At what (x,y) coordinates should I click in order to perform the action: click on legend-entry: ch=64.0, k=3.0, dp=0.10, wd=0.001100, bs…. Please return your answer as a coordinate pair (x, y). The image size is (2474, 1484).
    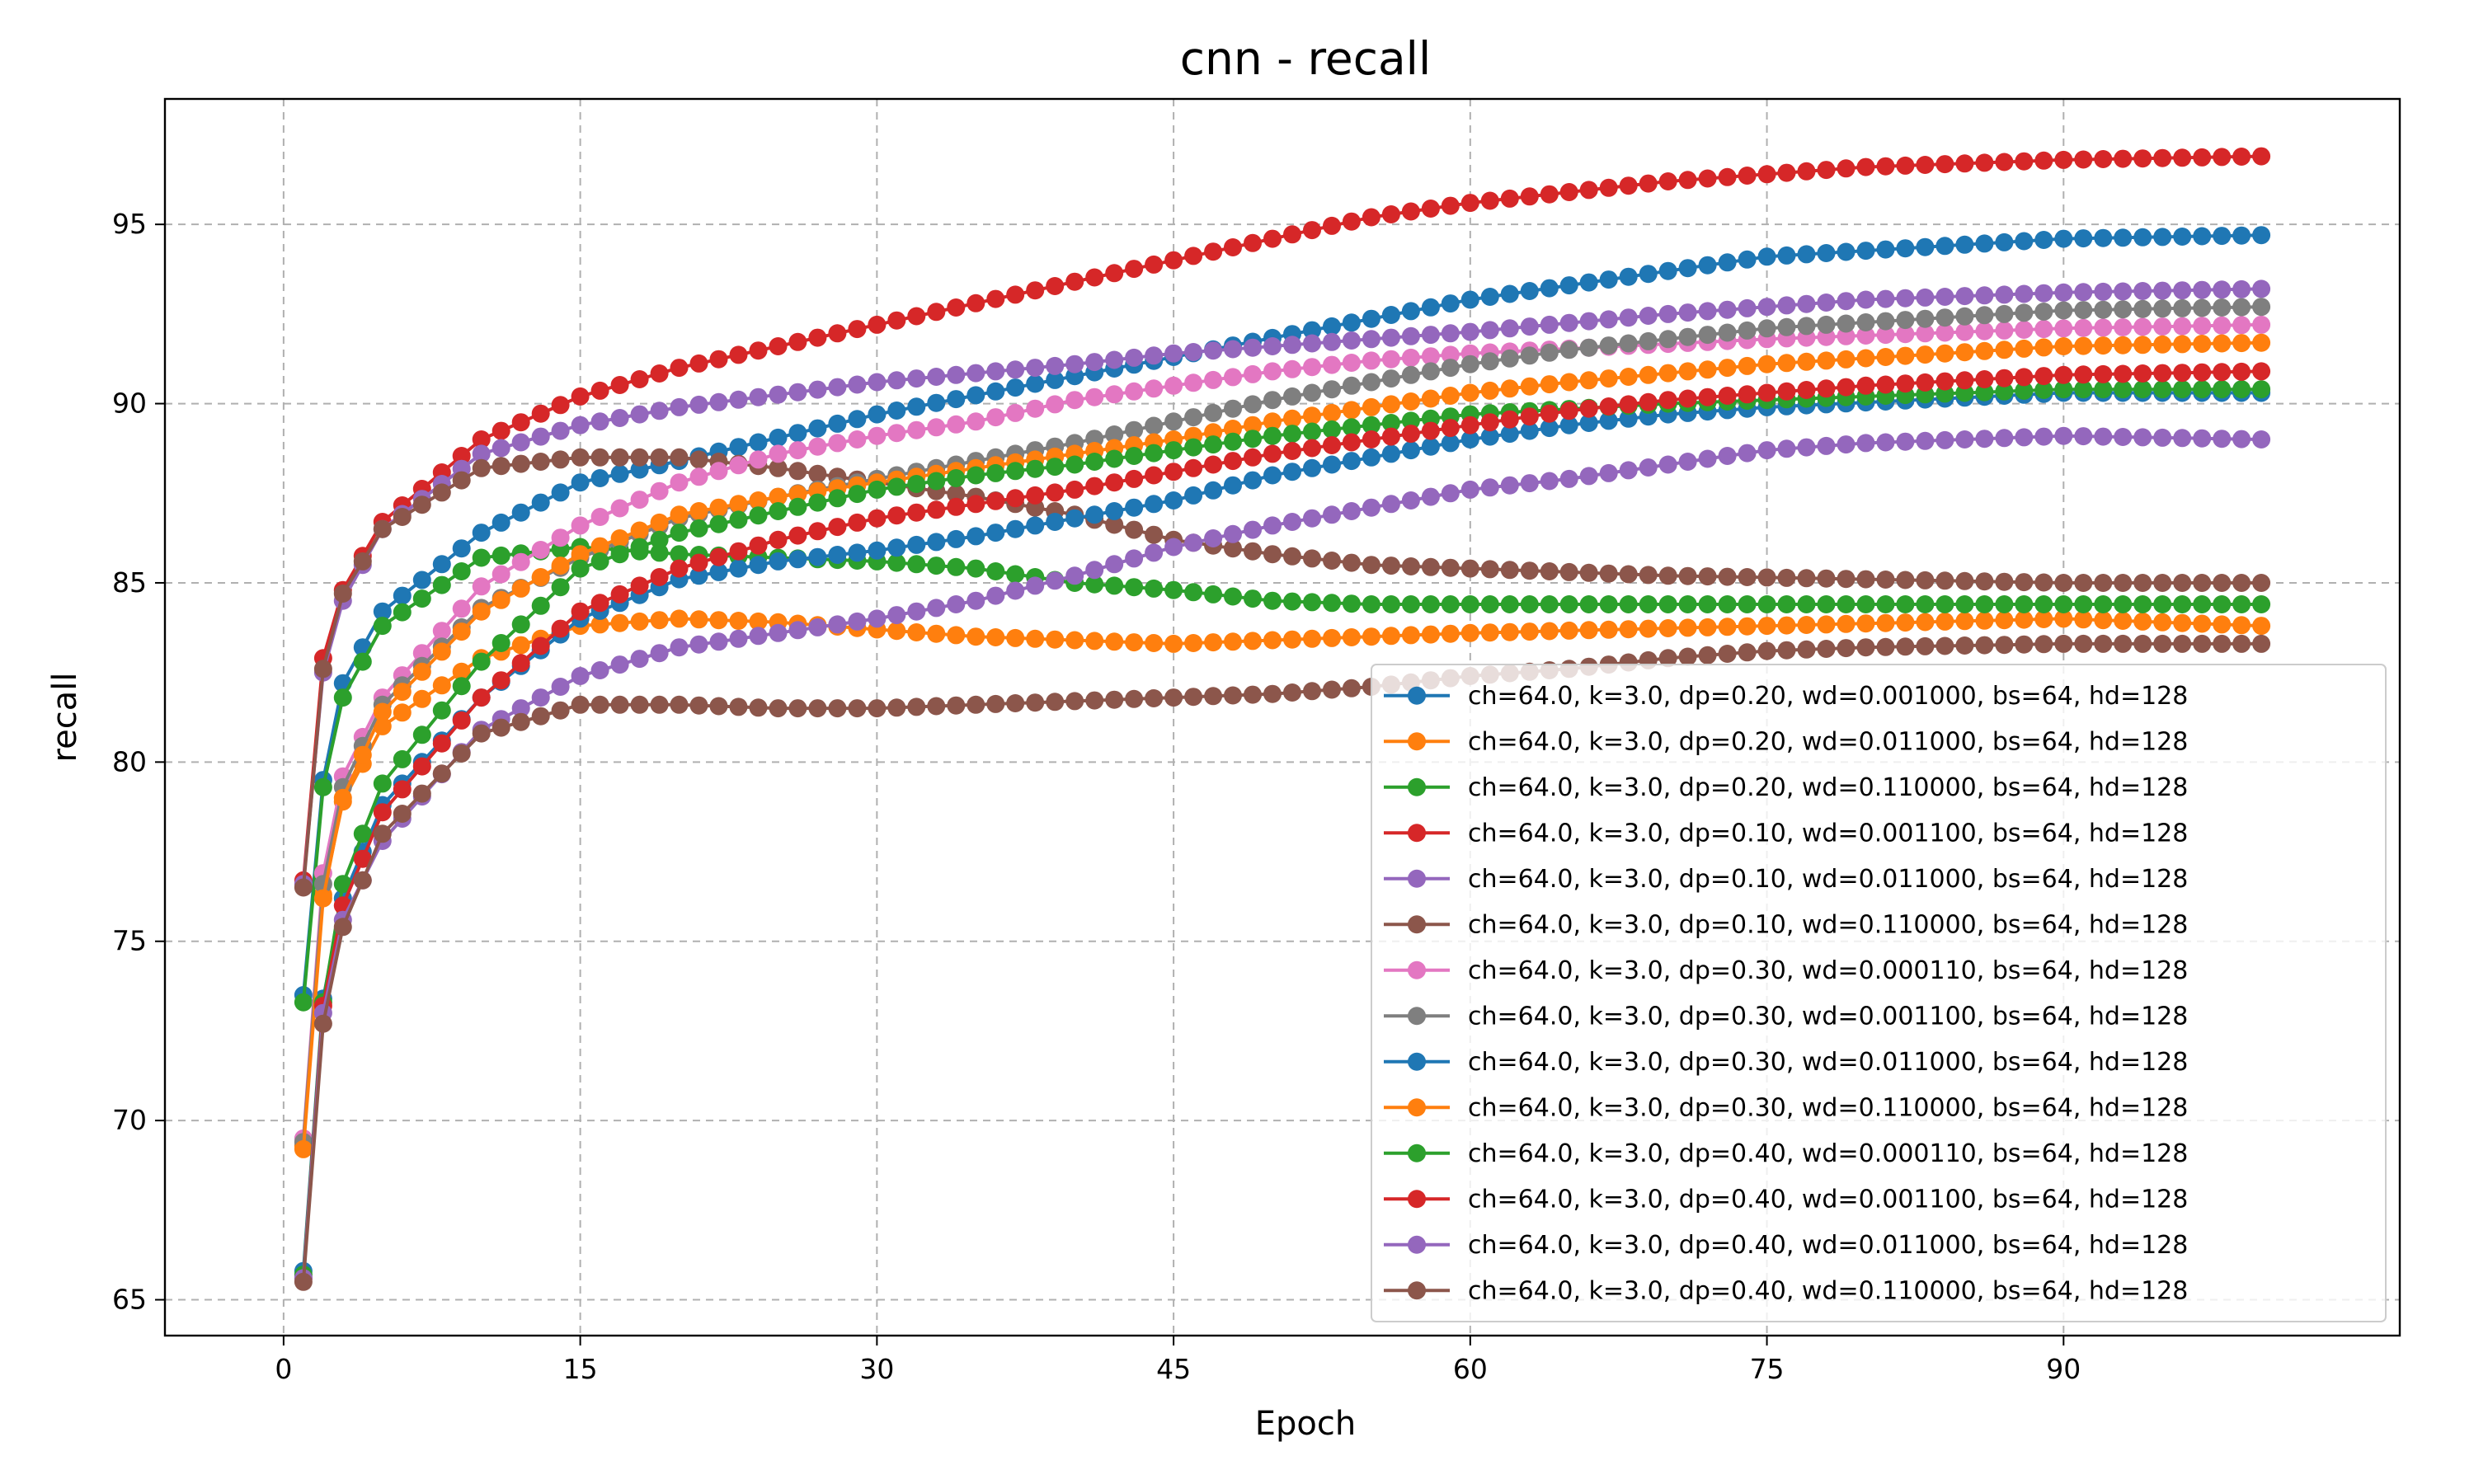
    Looking at the image, I should click on (1786, 833).